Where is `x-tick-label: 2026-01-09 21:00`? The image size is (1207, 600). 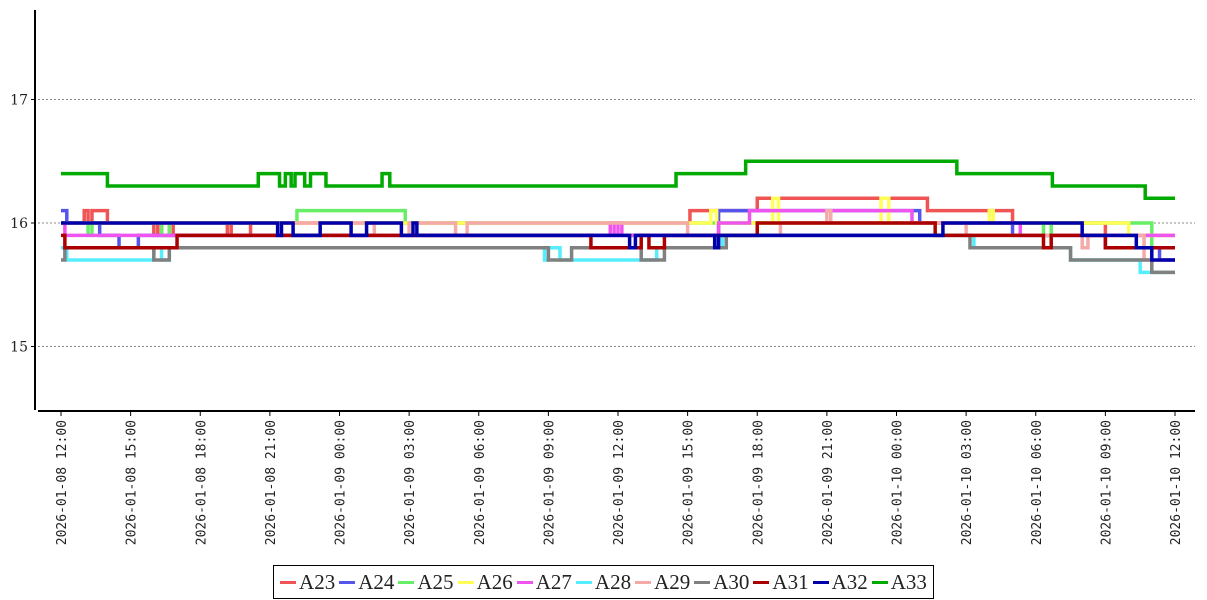
x-tick-label: 2026-01-09 21:00 is located at coordinates (828, 482).